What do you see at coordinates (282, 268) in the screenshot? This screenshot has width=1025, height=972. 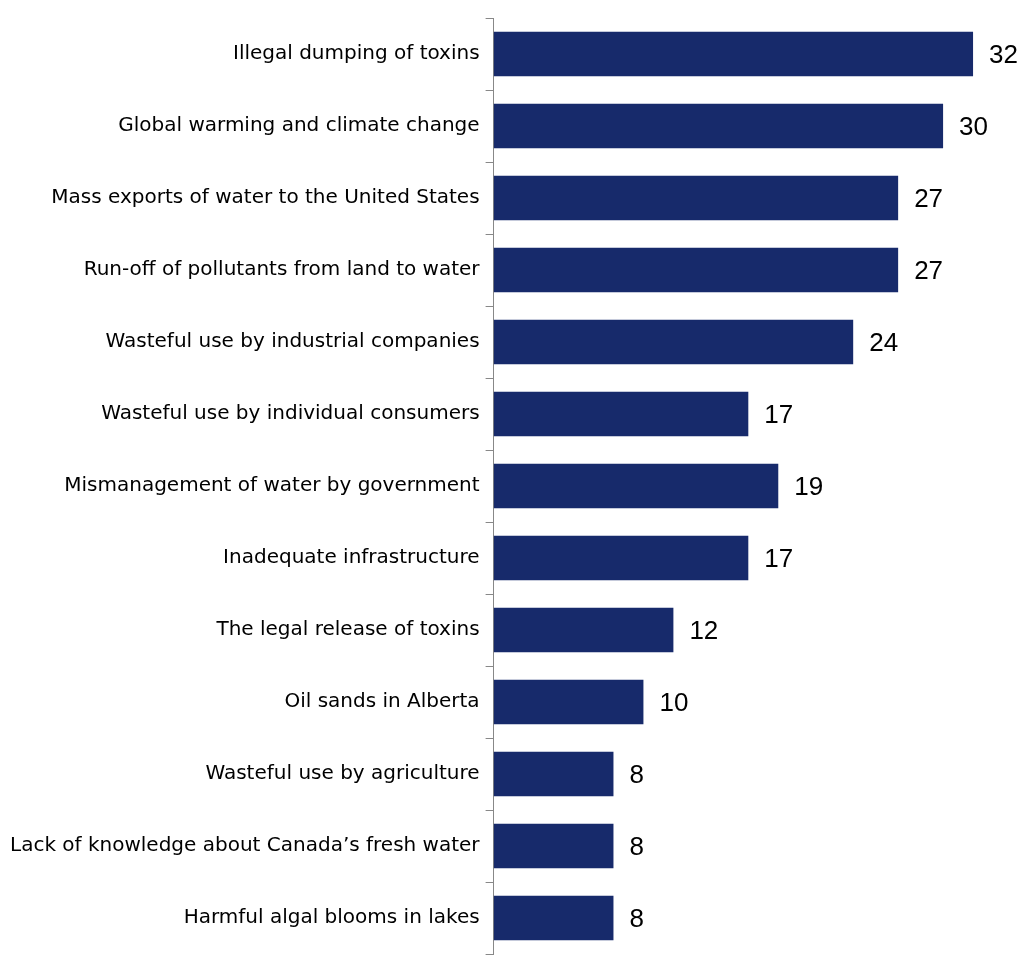 I see `y-tick-label: Run-off of pollutants from land to water` at bounding box center [282, 268].